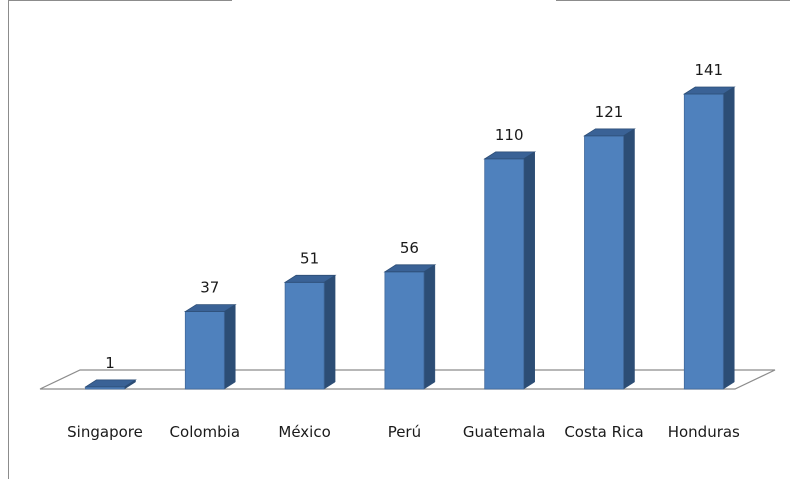 This screenshot has width=790, height=479. What do you see at coordinates (504, 274) in the screenshot?
I see `bar-front-guatemala` at bounding box center [504, 274].